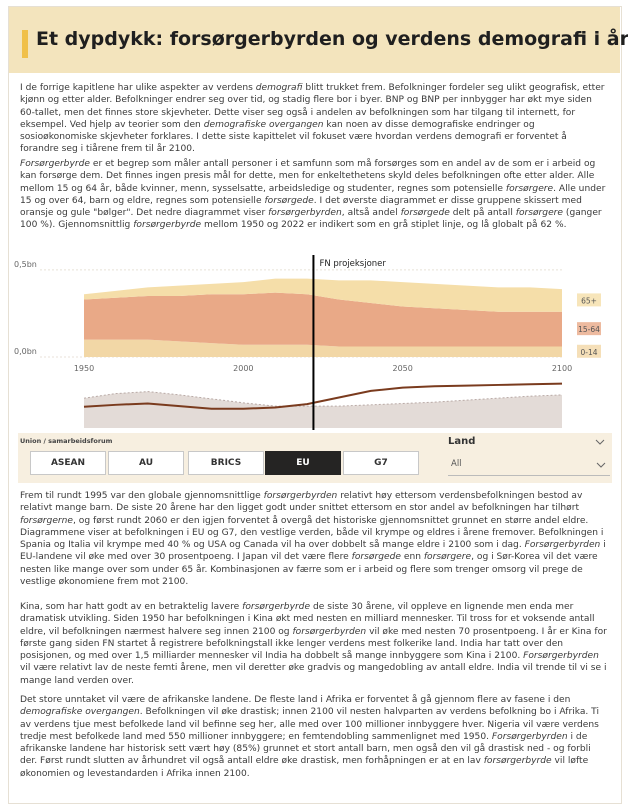 This screenshot has height=808, width=628. Describe the element at coordinates (402, 368) in the screenshot. I see `x-tick-label: 2050` at that location.